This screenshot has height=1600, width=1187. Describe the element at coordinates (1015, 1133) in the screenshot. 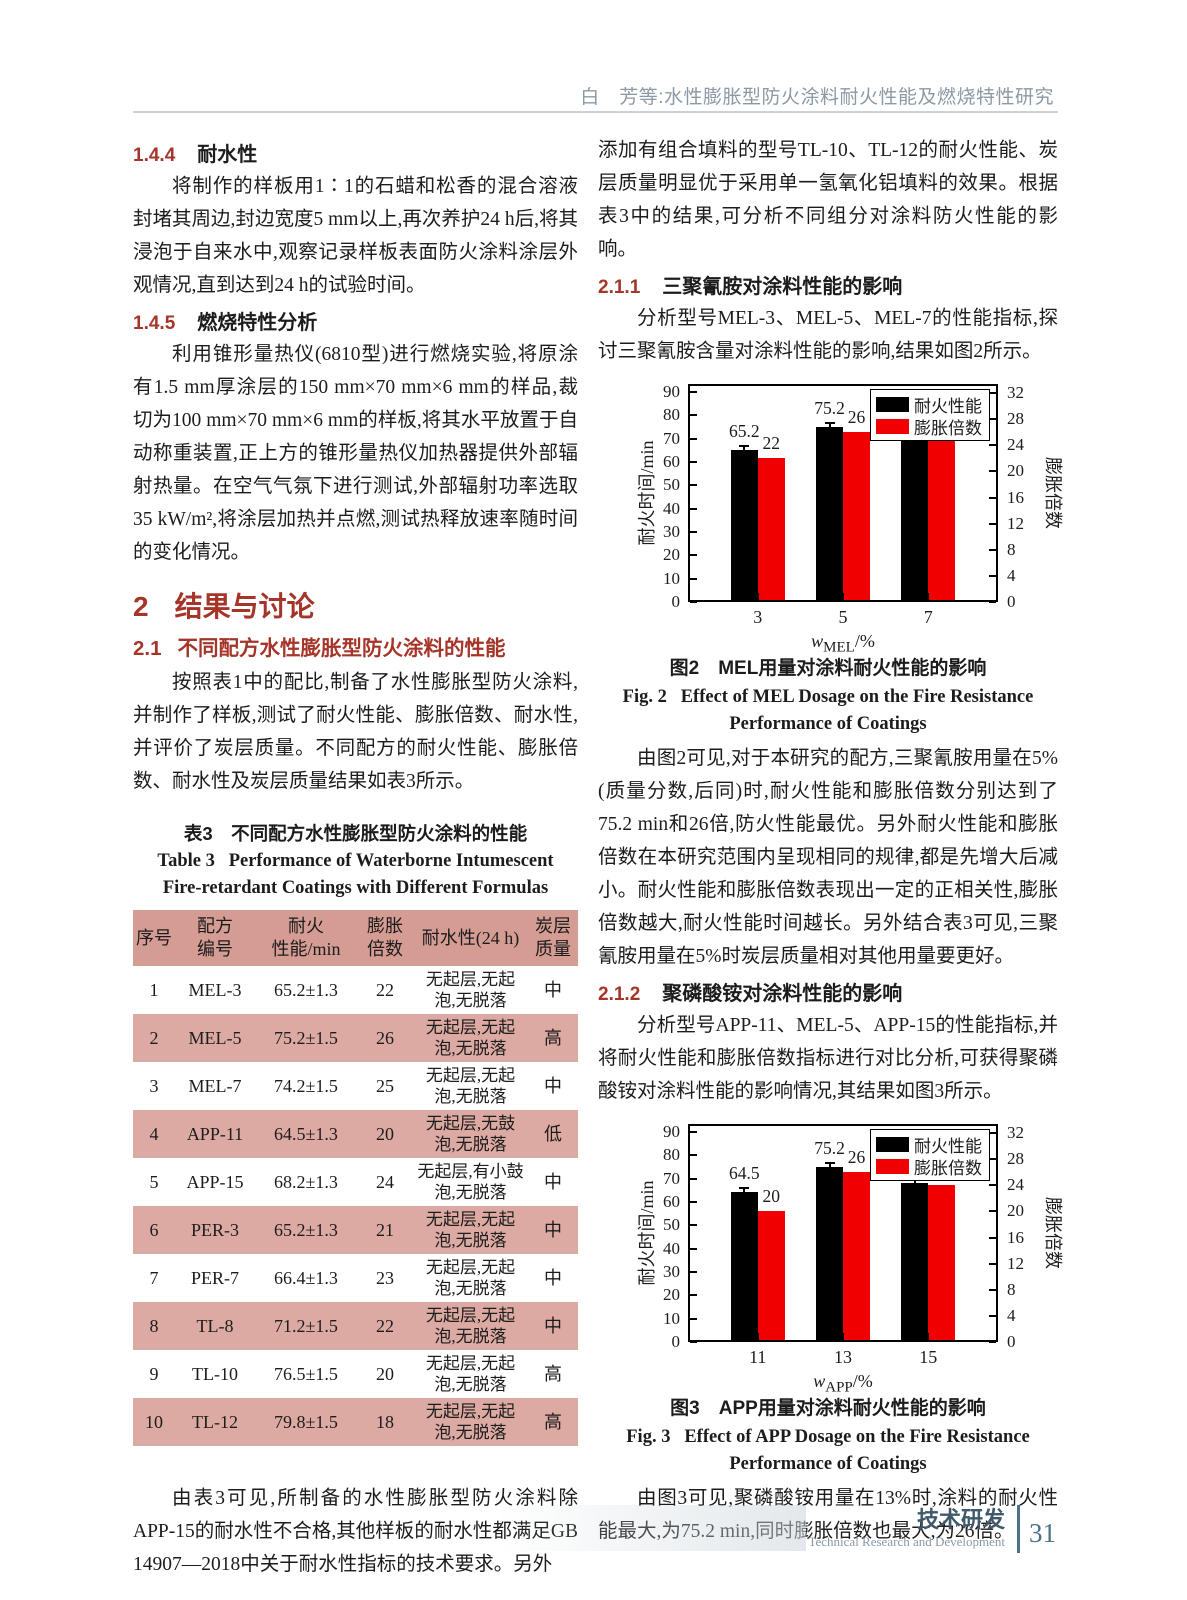

I see `right-axis-tick-label: 32` at that location.